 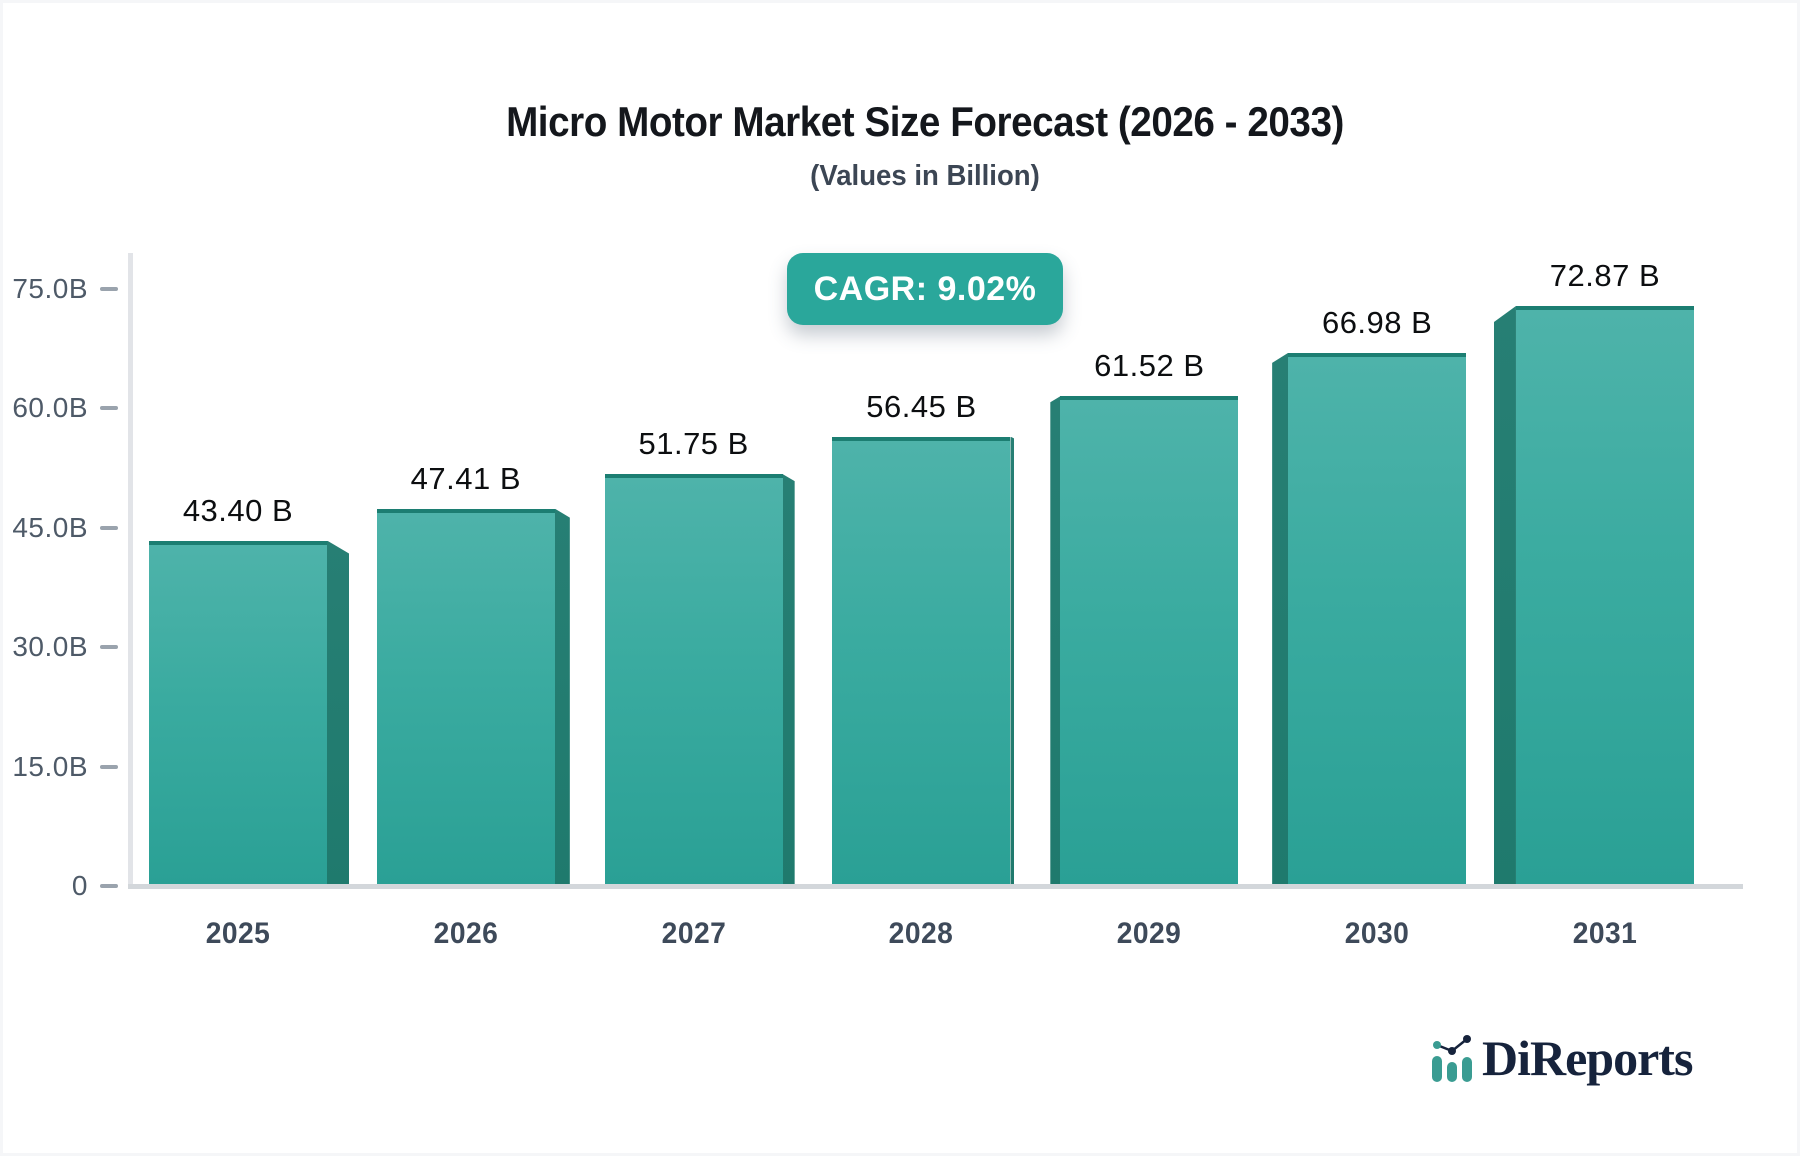 I want to click on bar-2029, so click(x=1149, y=641).